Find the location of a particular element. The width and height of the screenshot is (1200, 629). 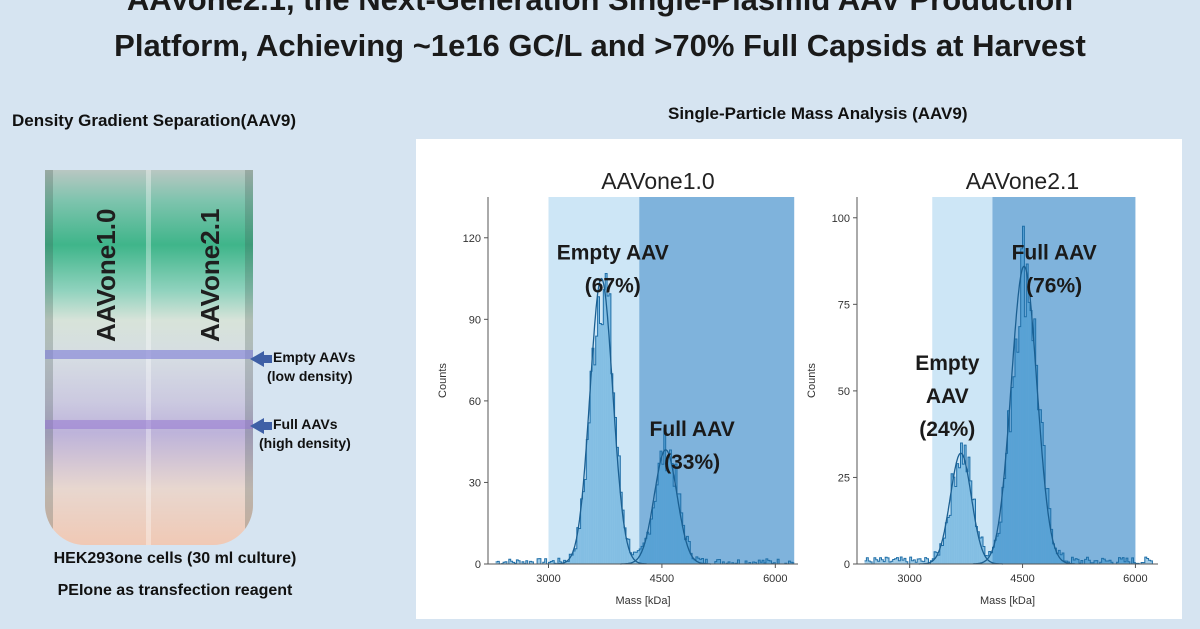

y-tick-label: 75 is located at coordinates (844, 305).